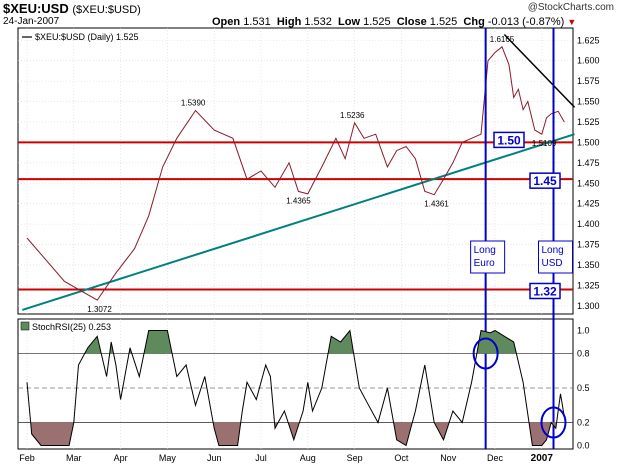 The width and height of the screenshot is (620, 467). Describe the element at coordinates (588, 163) in the screenshot. I see `price-tick-label: 1.475` at that location.